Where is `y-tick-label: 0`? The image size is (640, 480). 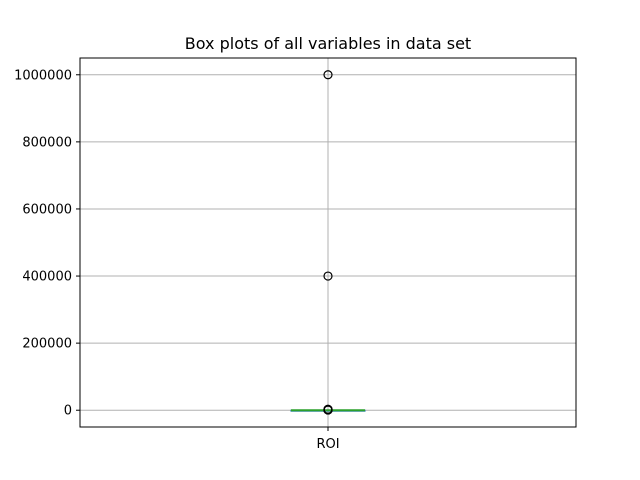 y-tick-label: 0 is located at coordinates (68, 411).